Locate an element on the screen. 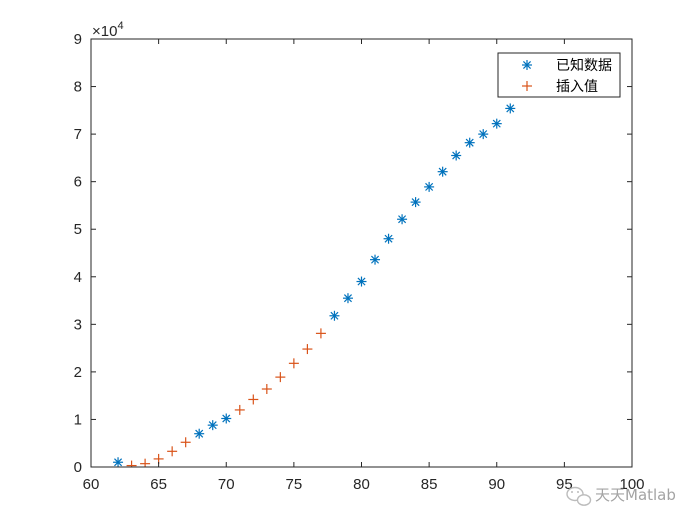 Image resolution: width=700 pixels, height=525 pixels. legend-marker-known is located at coordinates (527, 65).